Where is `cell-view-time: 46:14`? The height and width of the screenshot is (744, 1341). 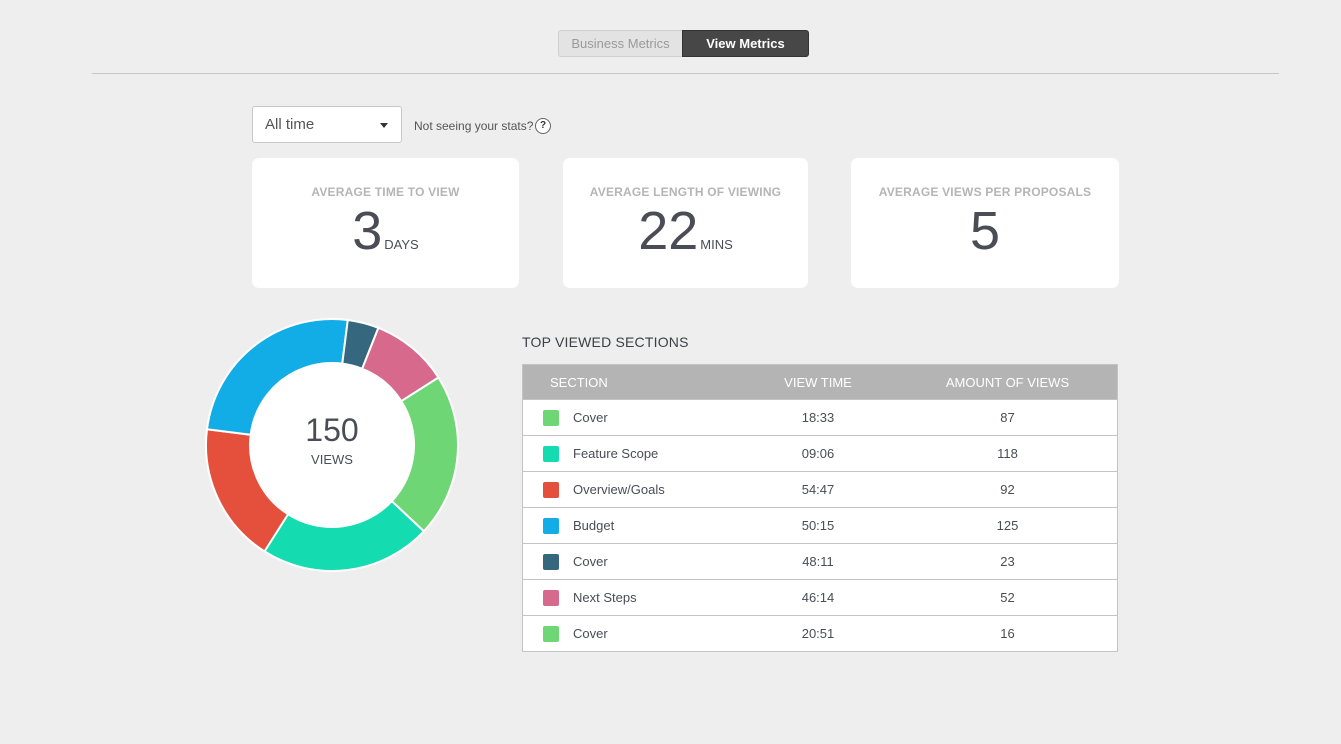
cell-view-time: 46:14 is located at coordinates (818, 597).